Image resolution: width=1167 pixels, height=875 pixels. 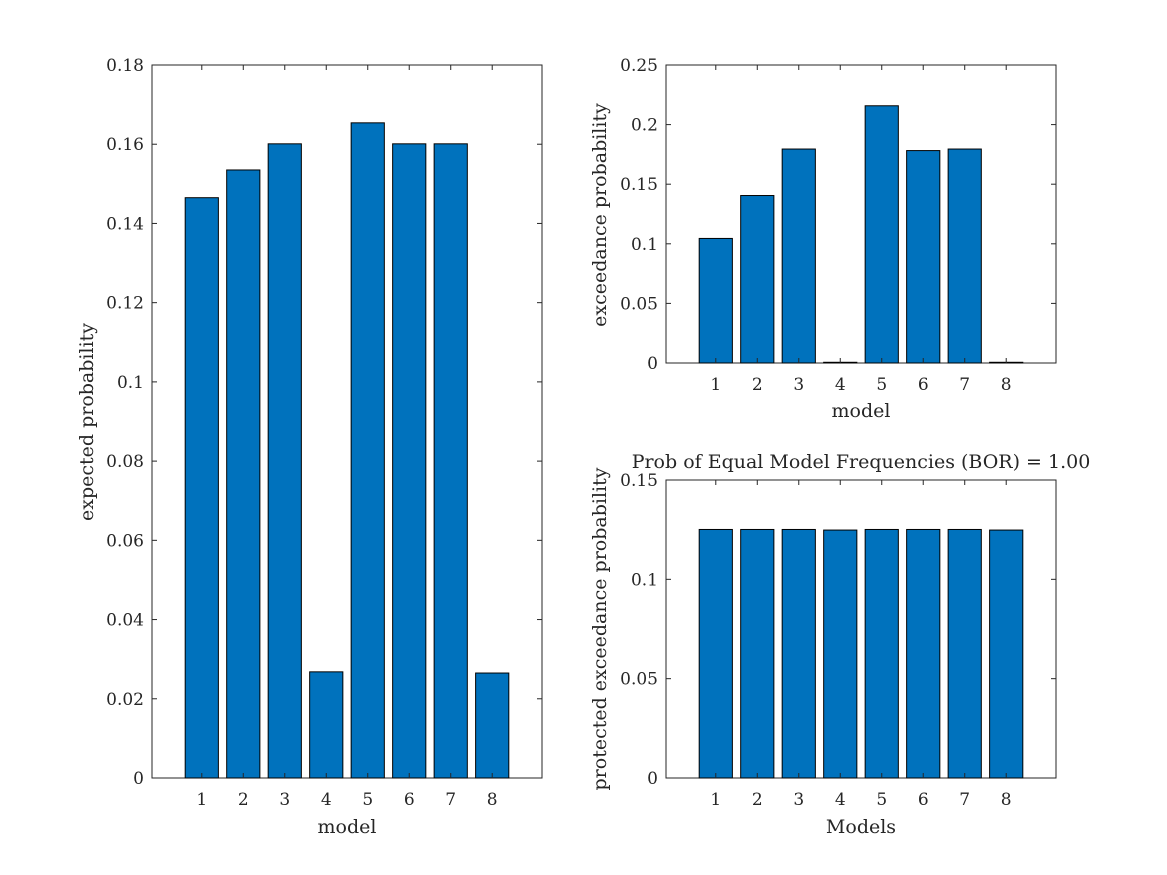 What do you see at coordinates (861, 629) in the screenshot?
I see `chart-2-axes-box` at bounding box center [861, 629].